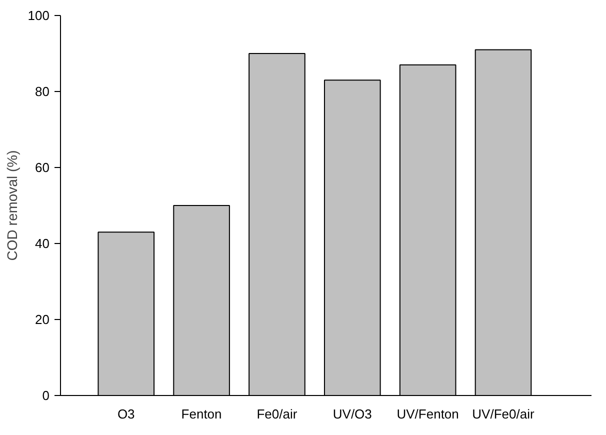  What do you see at coordinates (352, 414) in the screenshot?
I see `x-tick-label: UV/O3` at bounding box center [352, 414].